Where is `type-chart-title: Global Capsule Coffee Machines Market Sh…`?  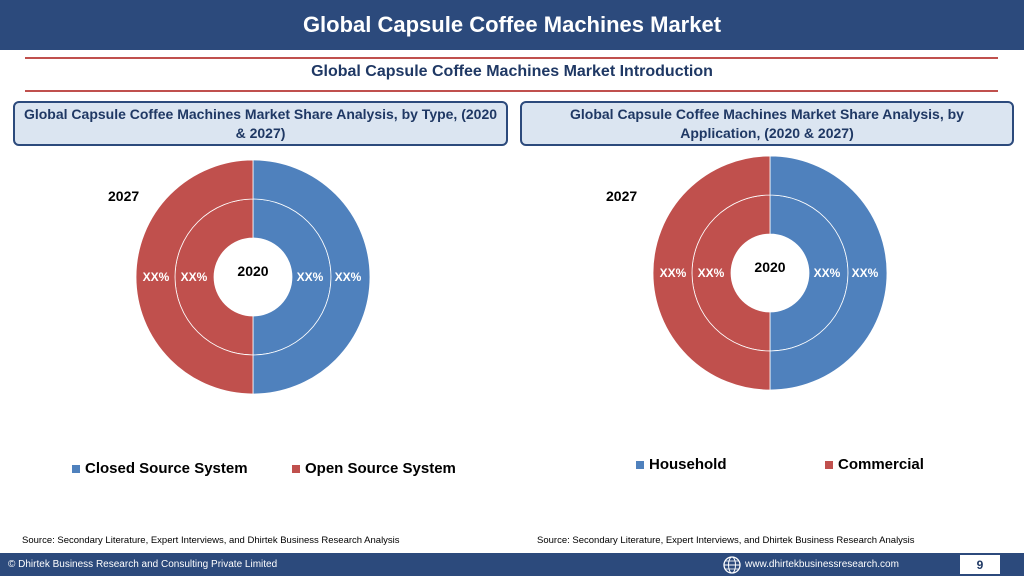 type-chart-title: Global Capsule Coffee Machines Market Sh… is located at coordinates (260, 123).